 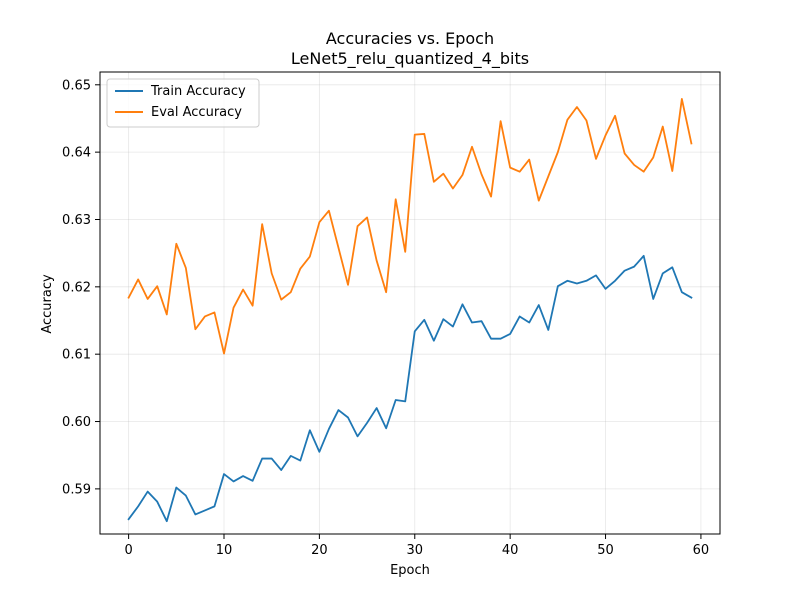 I want to click on y-axis-ticks: 0.59 0.60 0.61 0.62 0.63 0.64 0.65, so click(x=81, y=287).